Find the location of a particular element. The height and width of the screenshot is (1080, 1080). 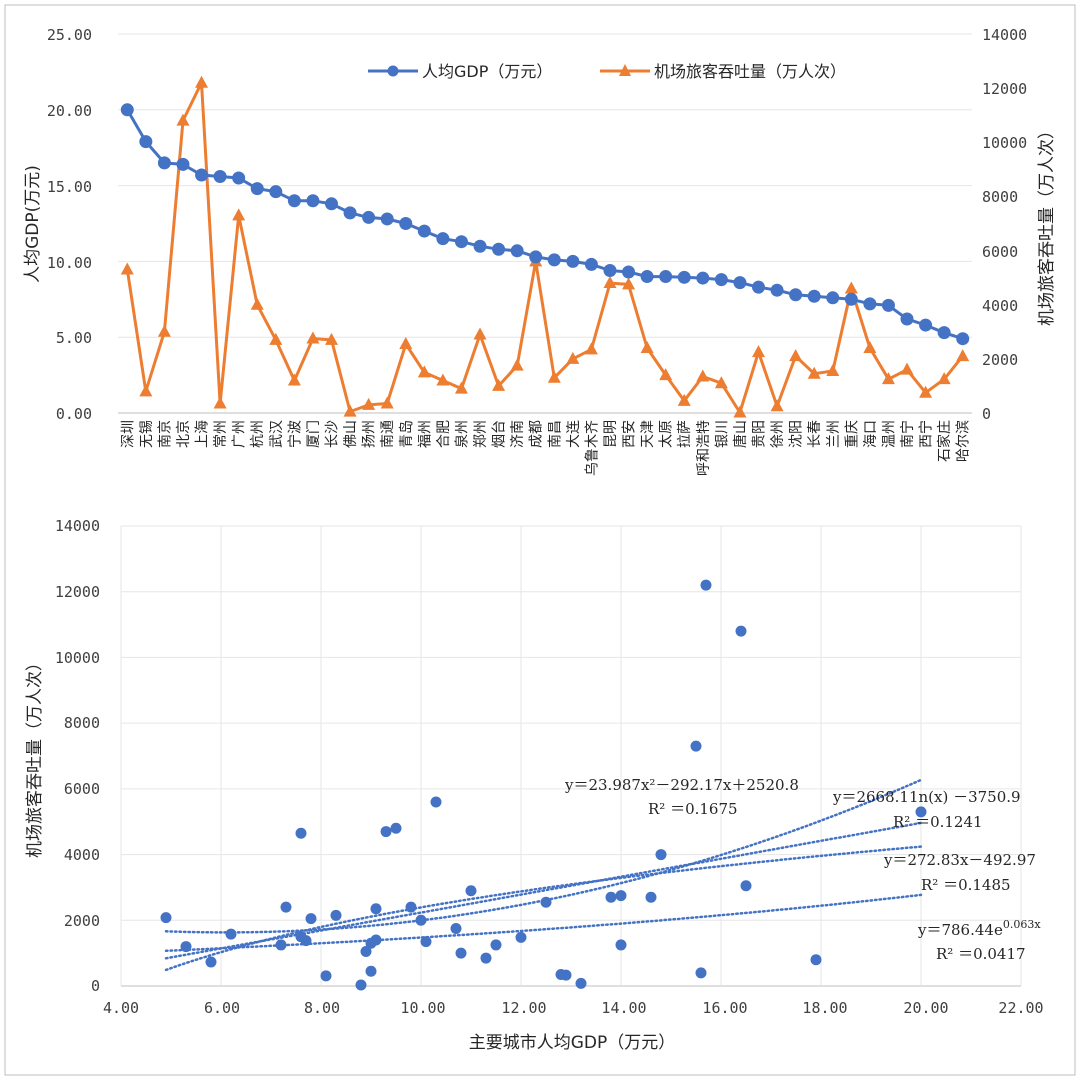

linear-r2: R² ＝0.1485 is located at coordinates (966, 885).